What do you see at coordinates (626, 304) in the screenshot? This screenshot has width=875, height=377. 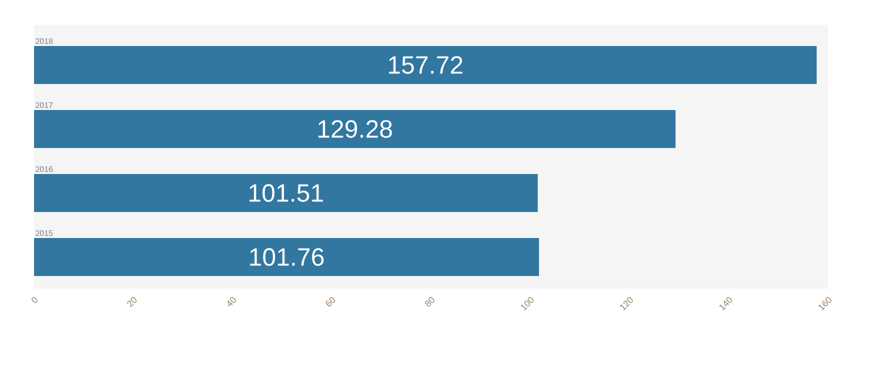 I see `x-tick-label: 120` at bounding box center [626, 304].